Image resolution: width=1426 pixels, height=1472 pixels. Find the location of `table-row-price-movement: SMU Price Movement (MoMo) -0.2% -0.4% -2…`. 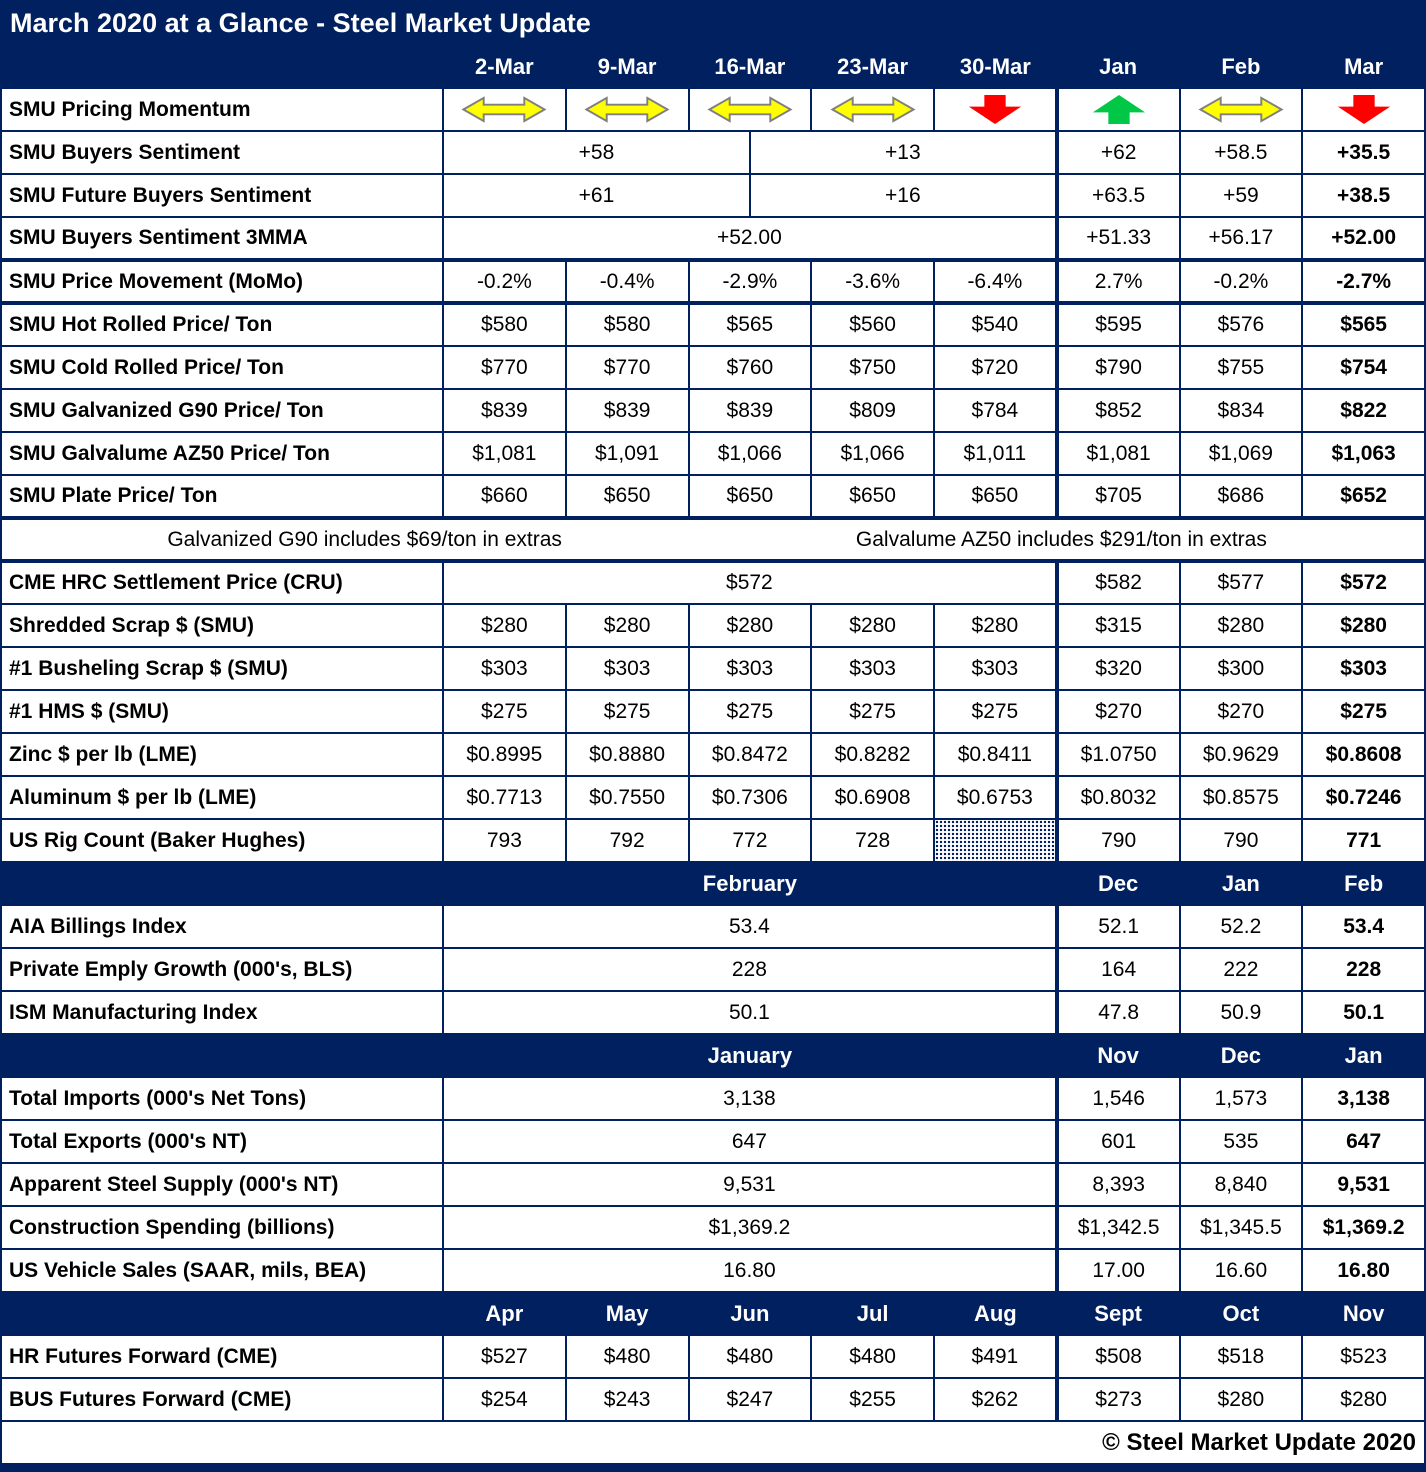

table-row-price-movement: SMU Price Movement (MoMo) -0.2% -0.4% -2… is located at coordinates (713, 281).